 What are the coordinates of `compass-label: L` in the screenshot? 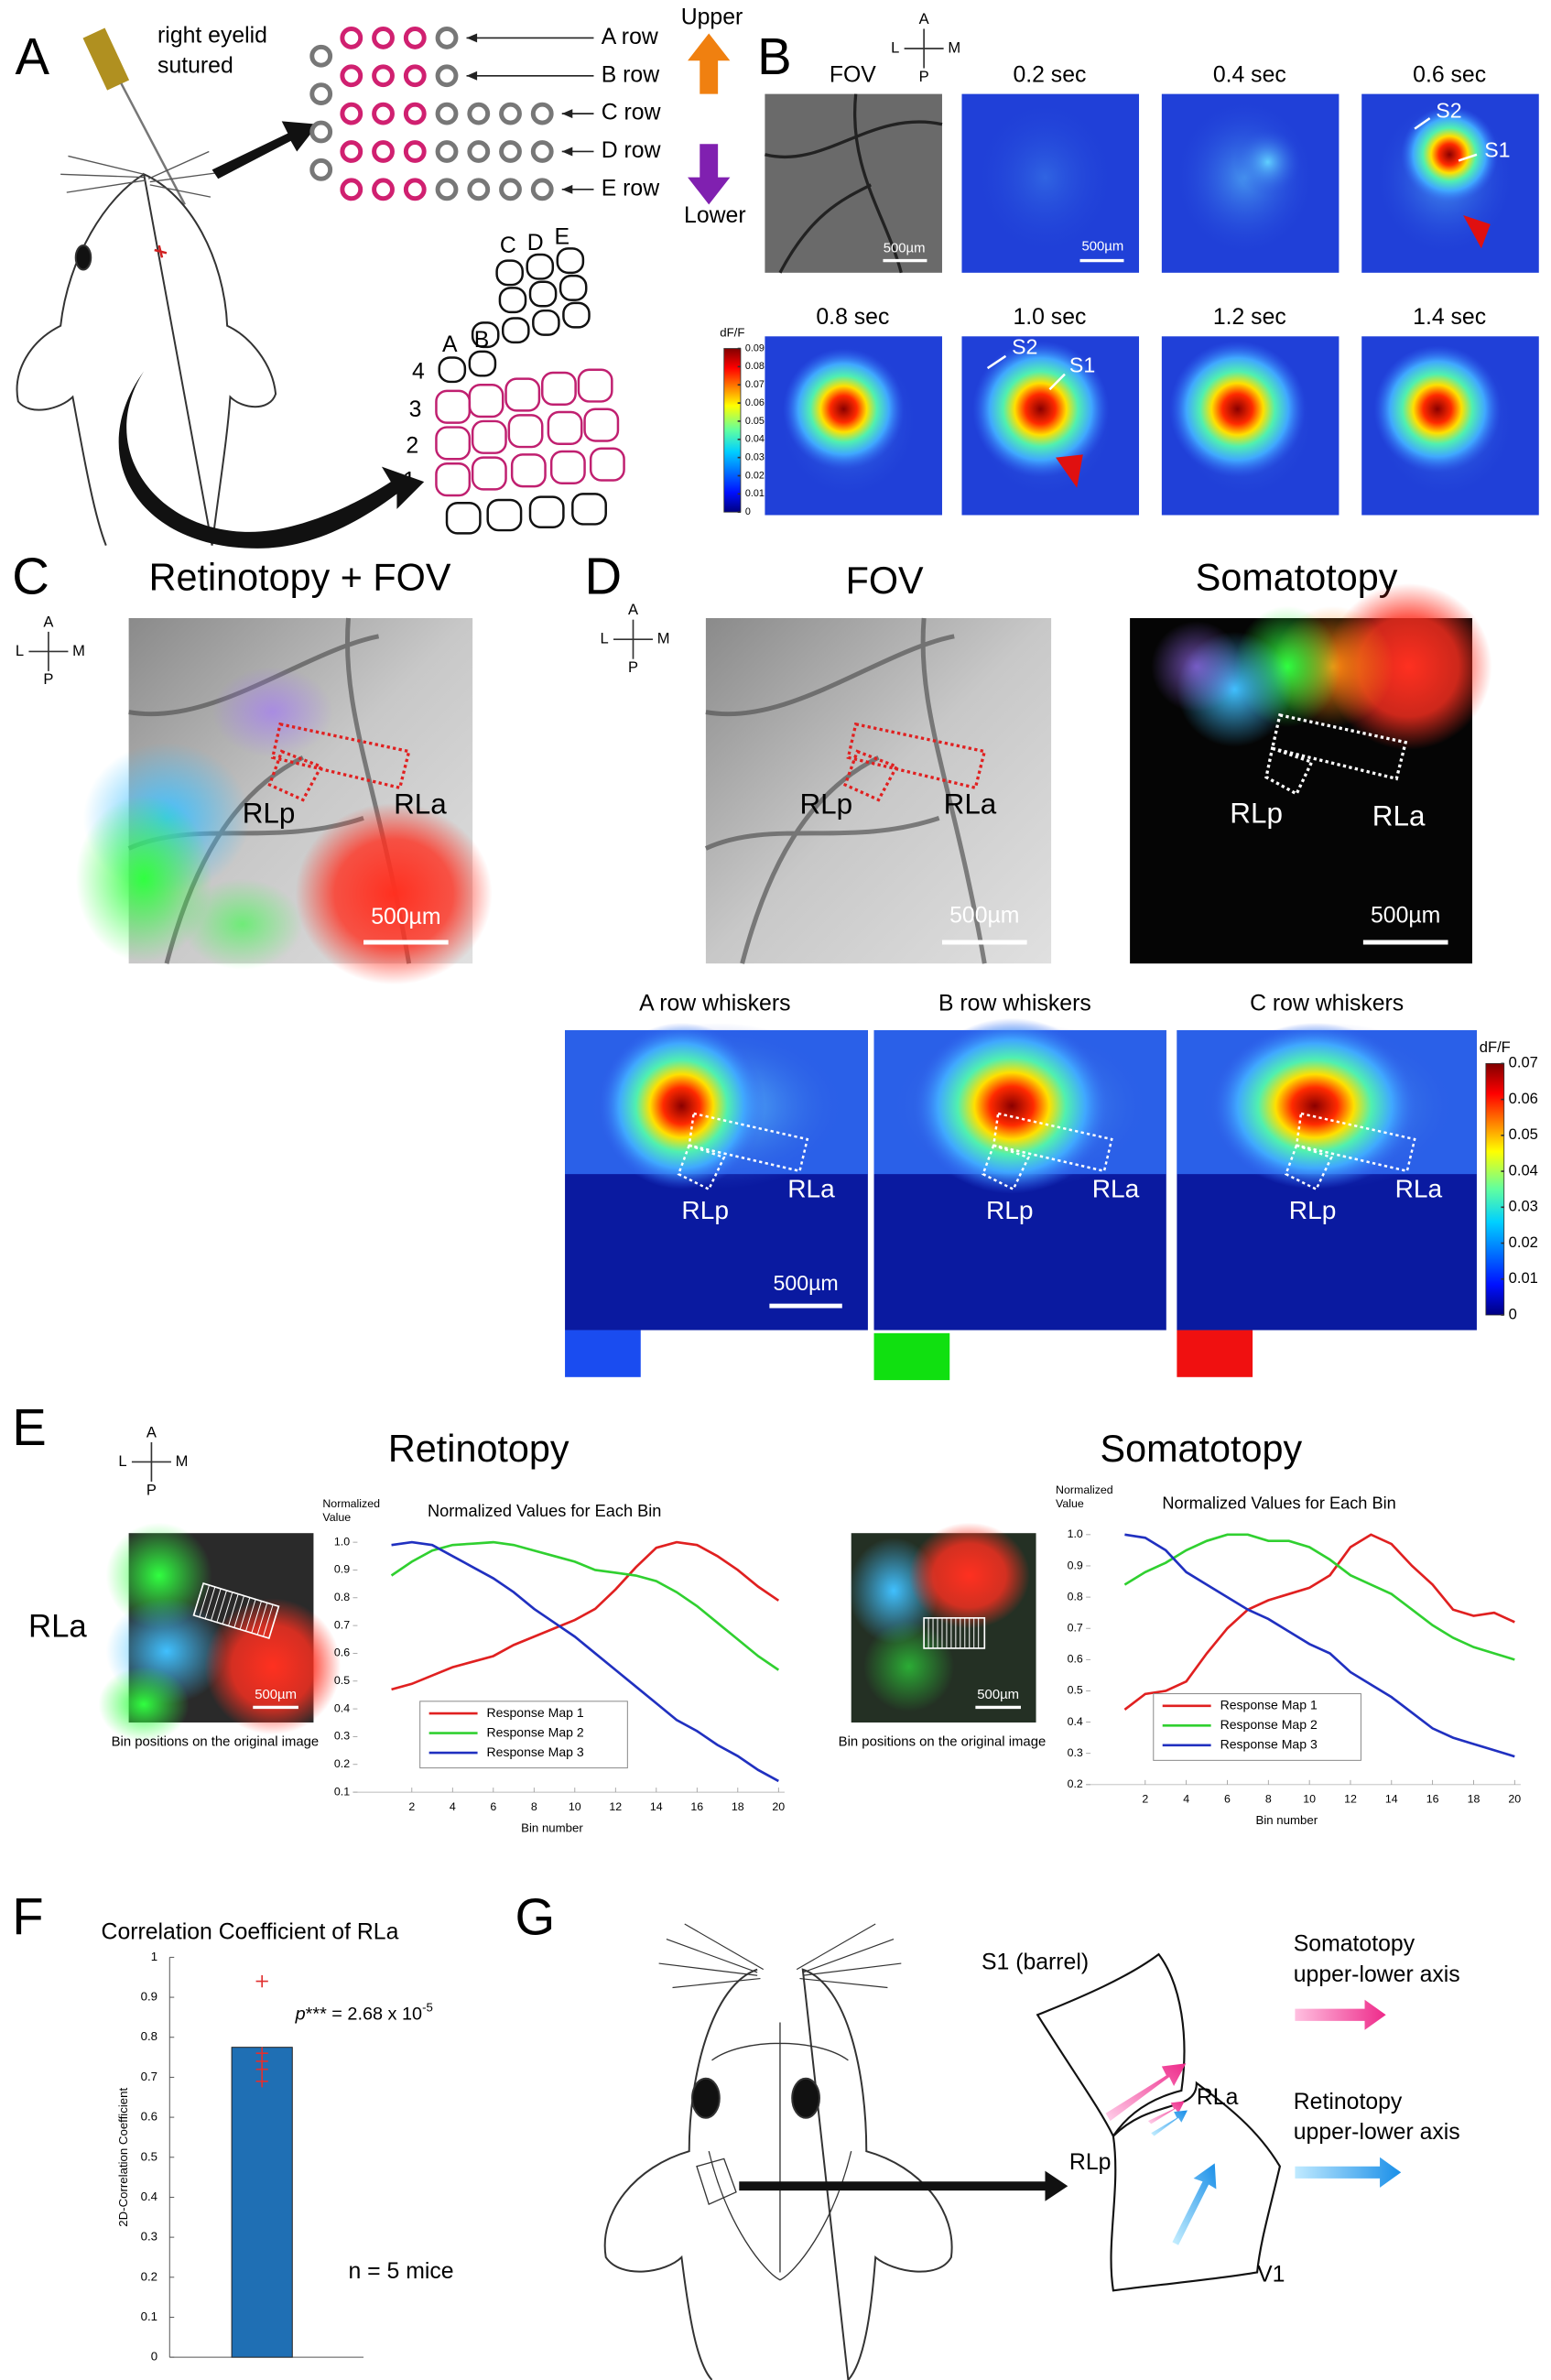 It's located at (604, 638).